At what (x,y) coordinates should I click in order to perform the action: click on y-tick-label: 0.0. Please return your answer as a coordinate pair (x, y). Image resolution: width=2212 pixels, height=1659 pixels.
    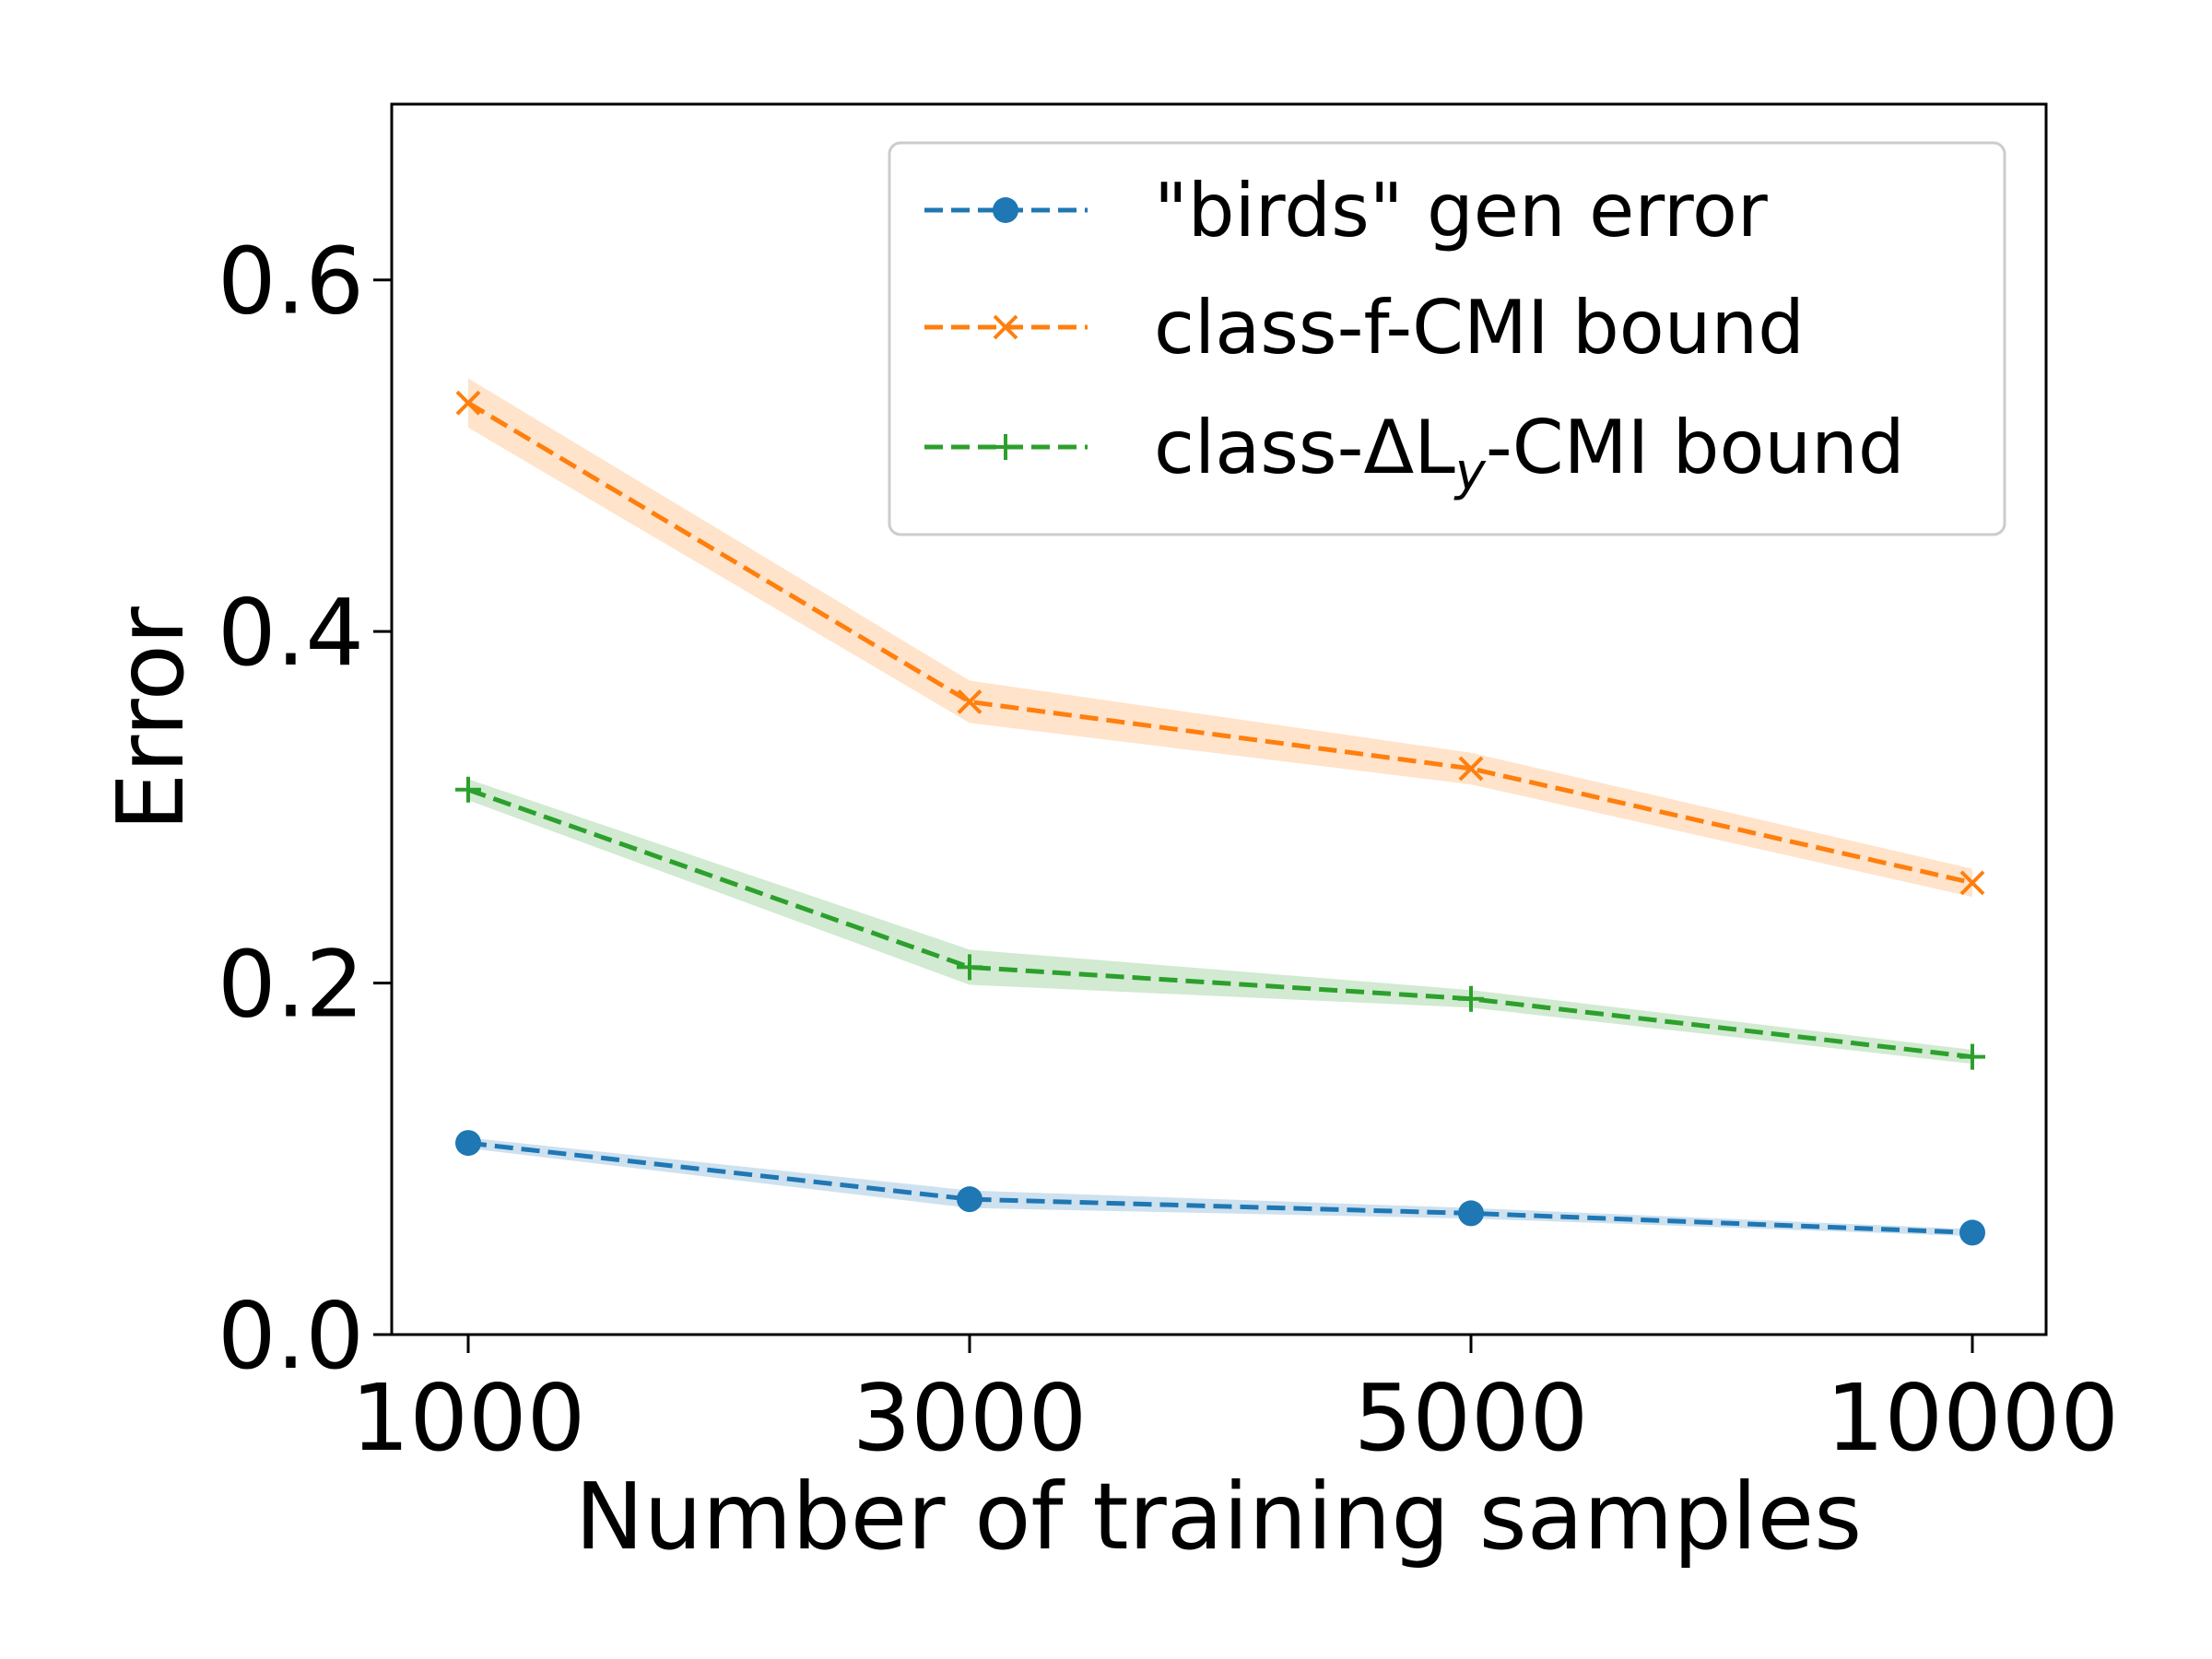
    Looking at the image, I should click on (291, 1336).